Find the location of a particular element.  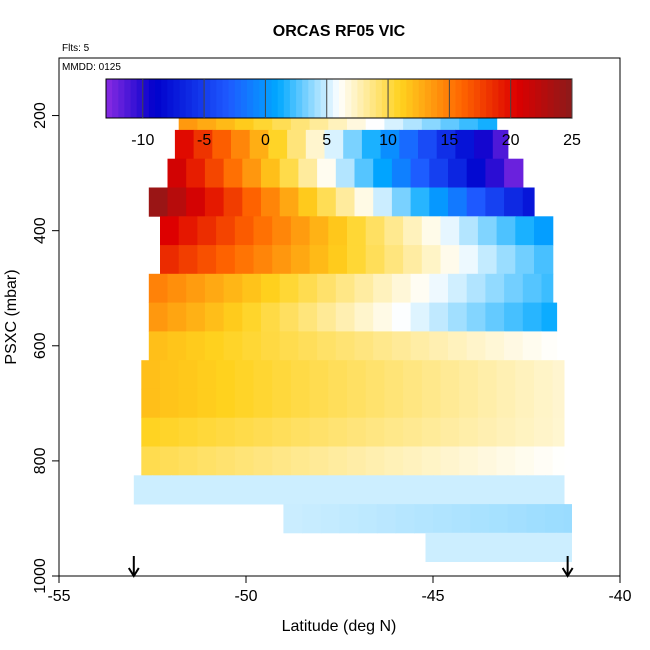

y-tick-label: 200 is located at coordinates (40, 115).